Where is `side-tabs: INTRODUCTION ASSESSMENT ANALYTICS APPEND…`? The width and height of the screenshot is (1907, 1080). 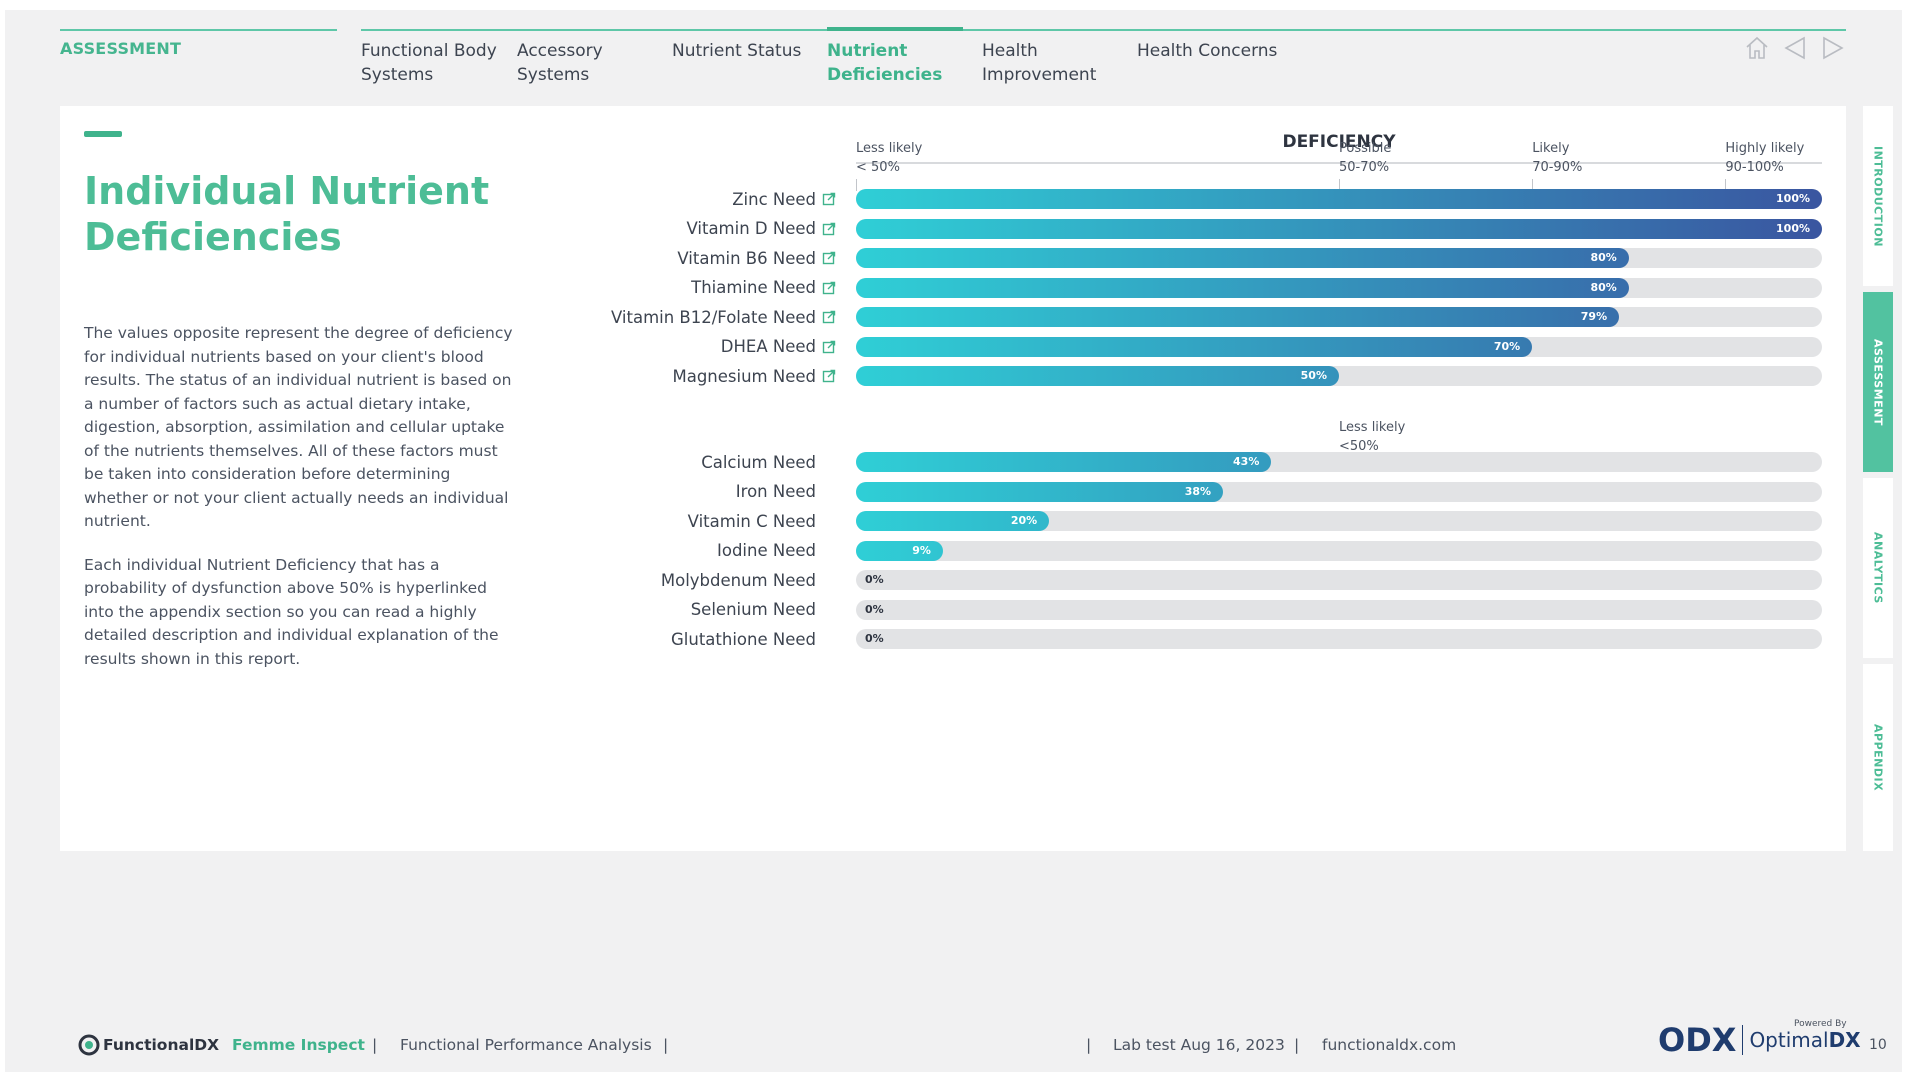 side-tabs: INTRODUCTION ASSESSMENT ANALYTICS APPEND… is located at coordinates (1878, 478).